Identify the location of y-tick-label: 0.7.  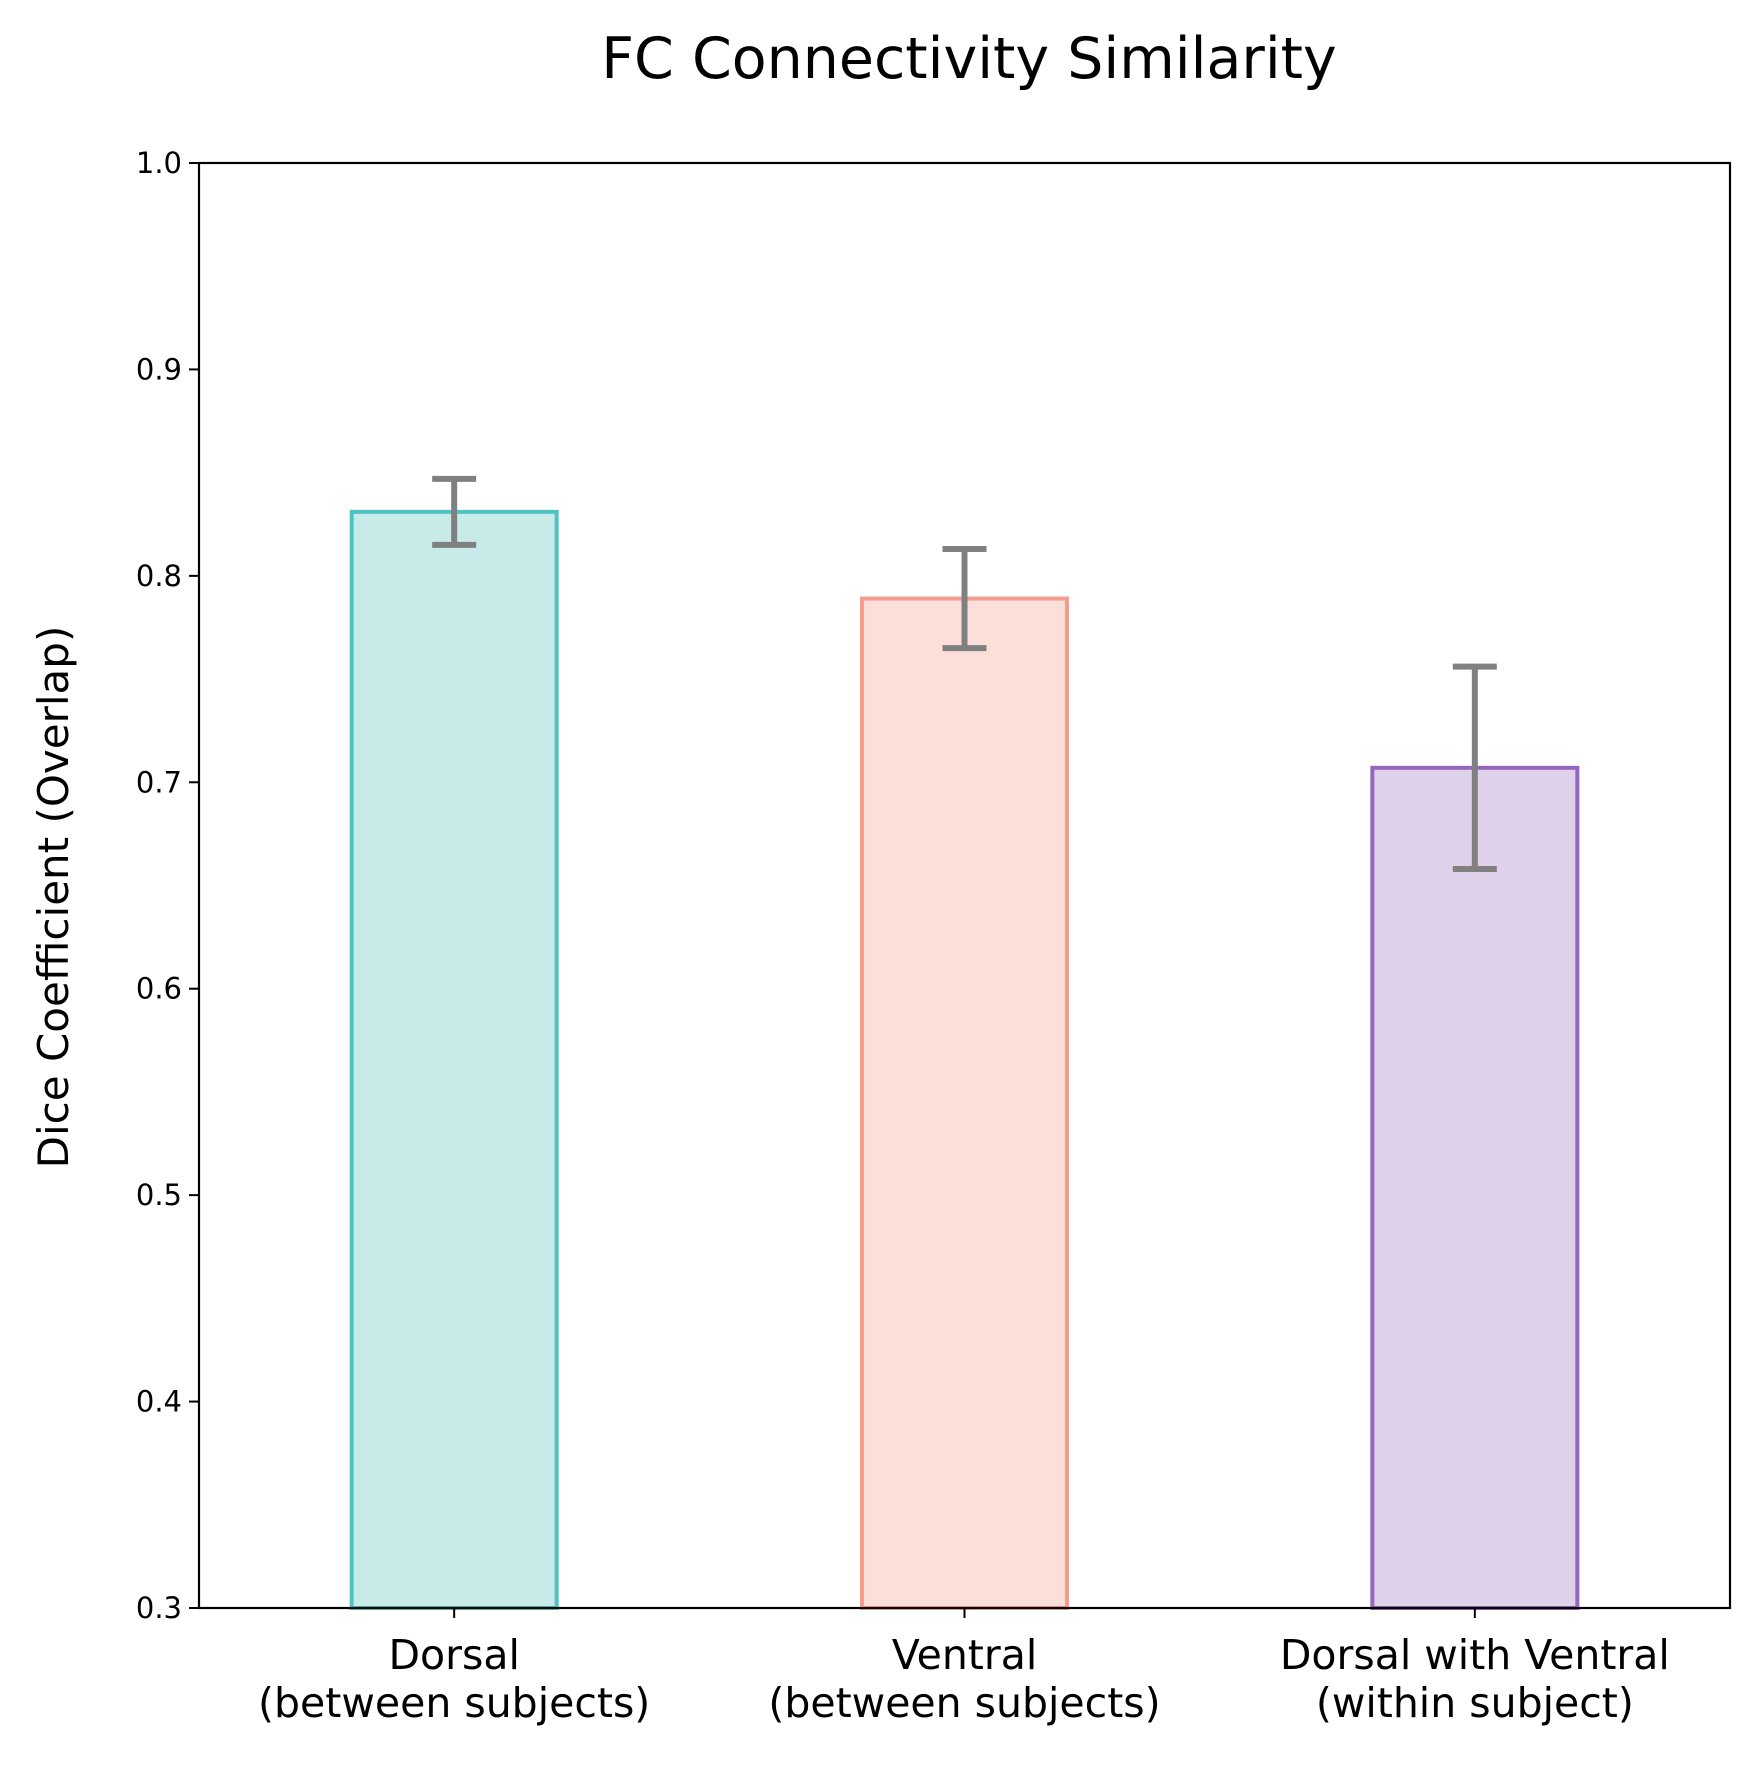
(159, 782).